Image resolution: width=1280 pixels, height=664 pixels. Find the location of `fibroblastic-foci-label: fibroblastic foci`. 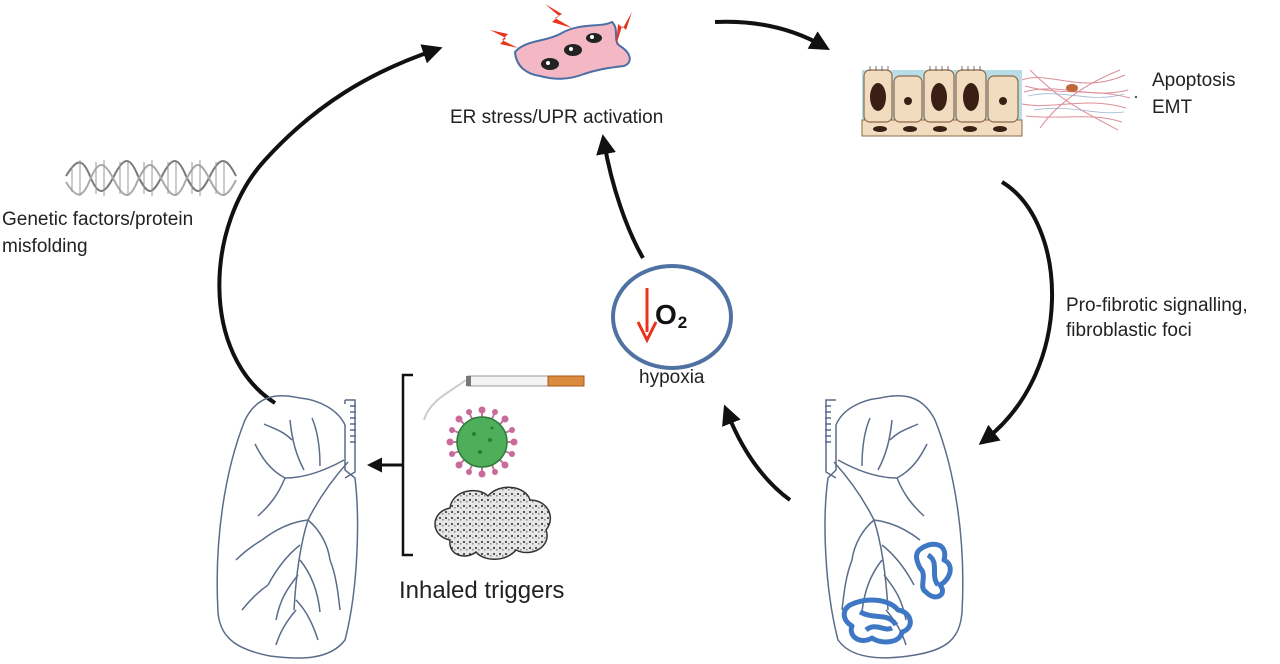

fibroblastic-foci-label: fibroblastic foci is located at coordinates (1129, 330).